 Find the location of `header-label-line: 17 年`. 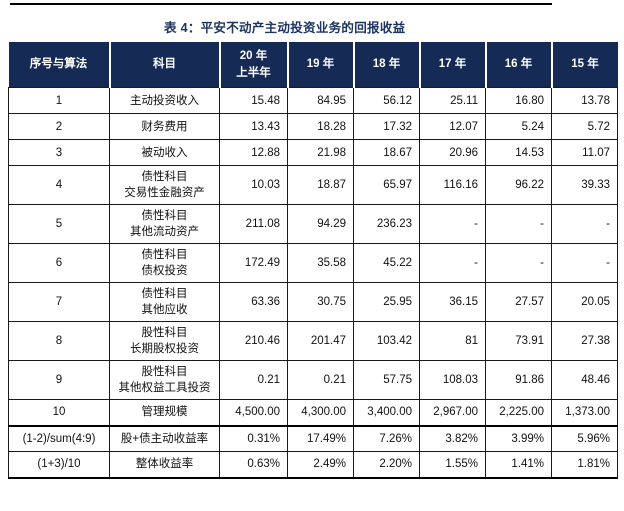

header-label-line: 17 年 is located at coordinates (452, 64).